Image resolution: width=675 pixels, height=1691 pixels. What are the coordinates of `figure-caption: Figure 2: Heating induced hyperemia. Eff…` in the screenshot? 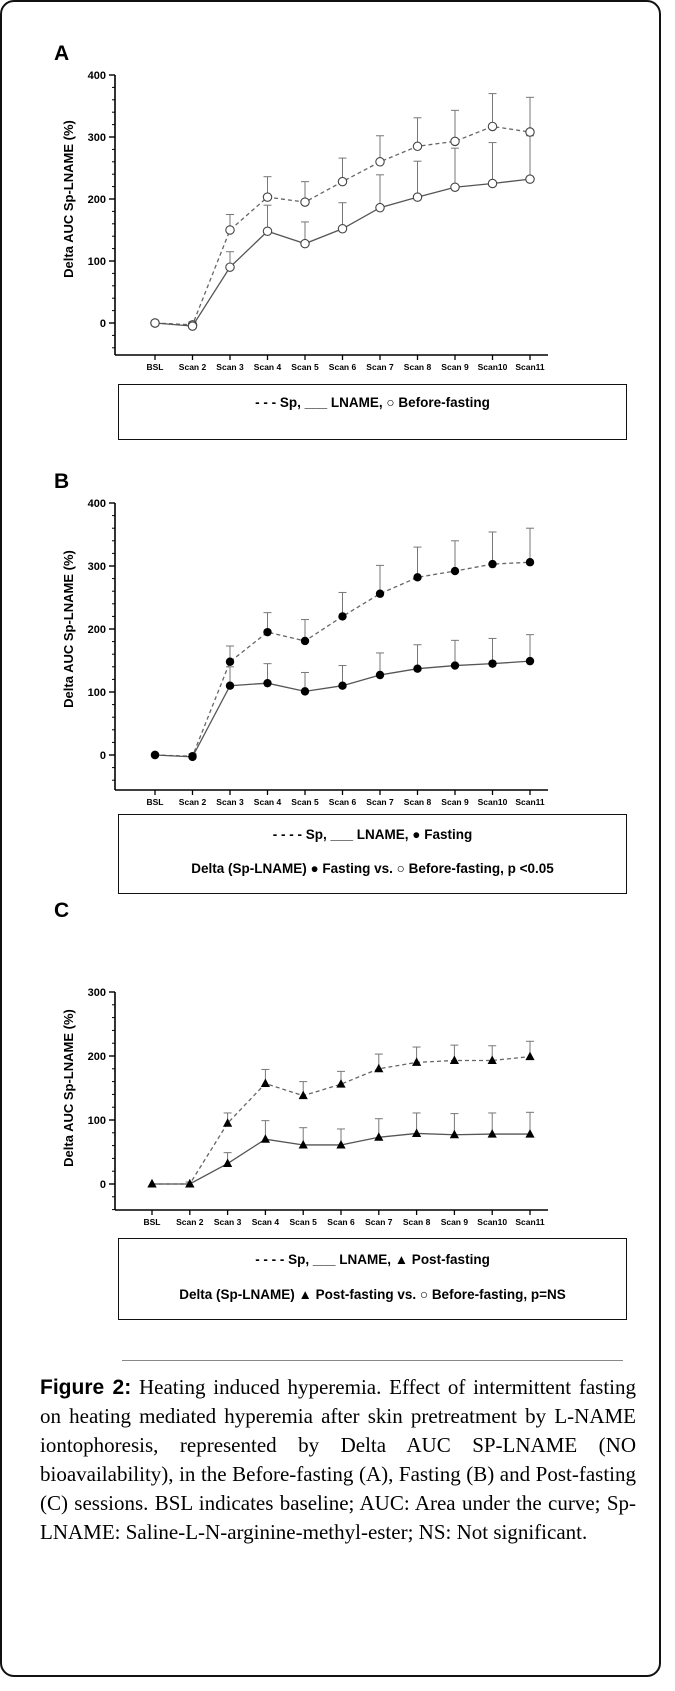 It's located at (338, 1460).